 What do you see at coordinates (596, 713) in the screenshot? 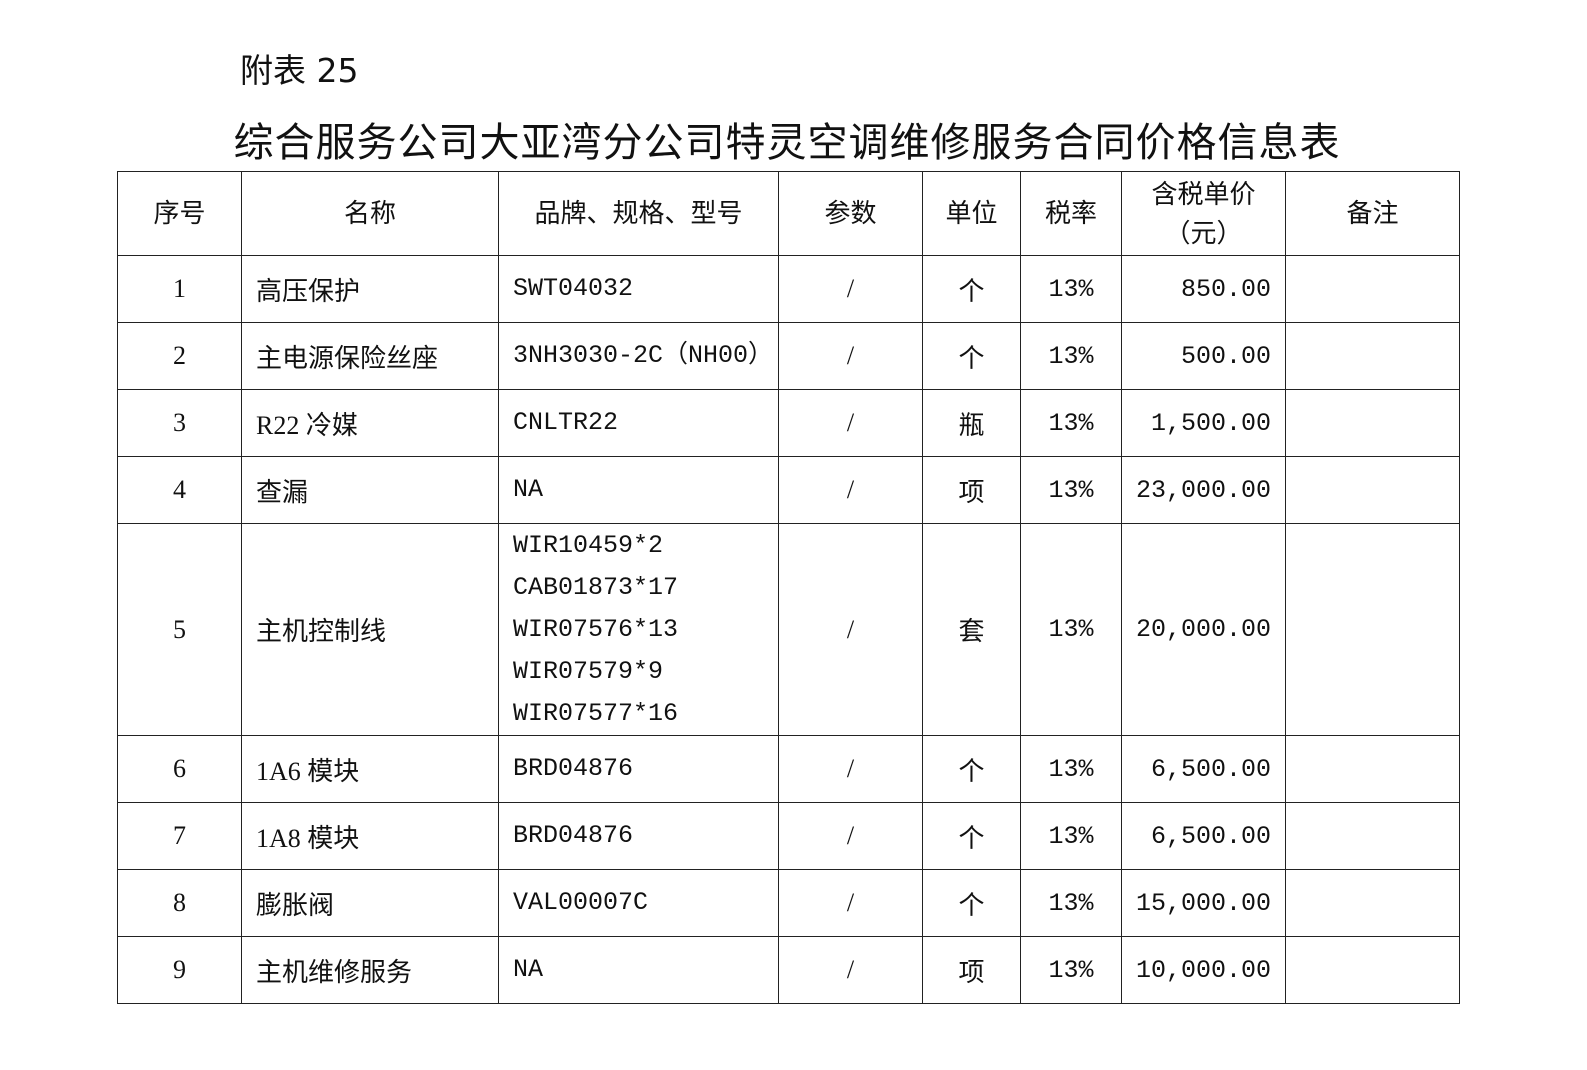
I see `spec-line: WIR07577*16` at bounding box center [596, 713].